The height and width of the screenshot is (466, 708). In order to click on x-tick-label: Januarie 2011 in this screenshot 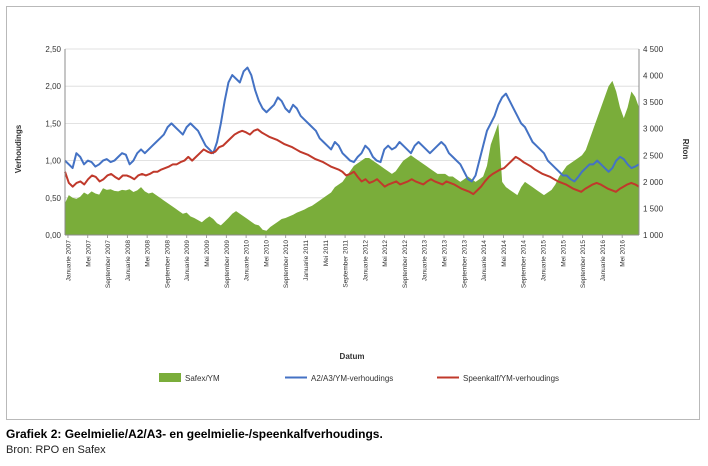, I will do `click(306, 260)`.